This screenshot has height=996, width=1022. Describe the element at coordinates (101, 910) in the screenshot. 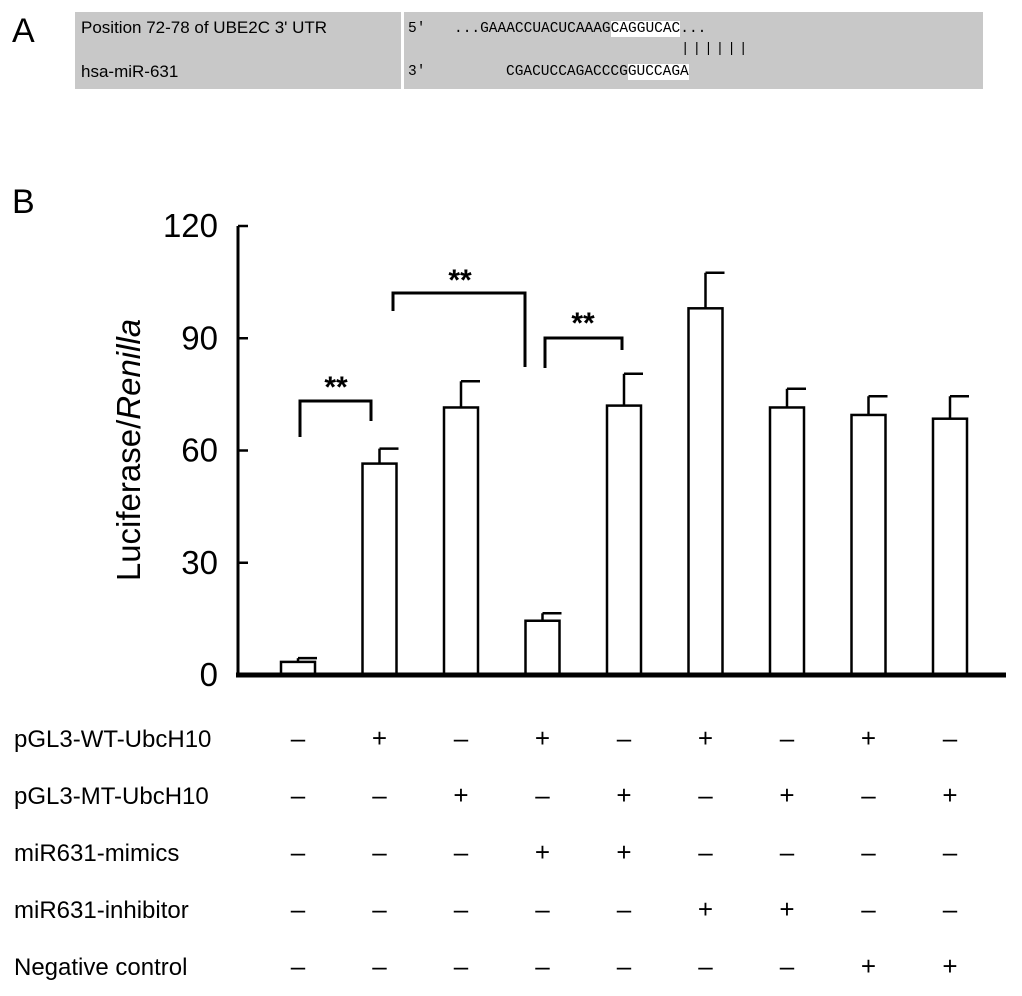

I see `row-label-4: miR631-inhibitor` at that location.